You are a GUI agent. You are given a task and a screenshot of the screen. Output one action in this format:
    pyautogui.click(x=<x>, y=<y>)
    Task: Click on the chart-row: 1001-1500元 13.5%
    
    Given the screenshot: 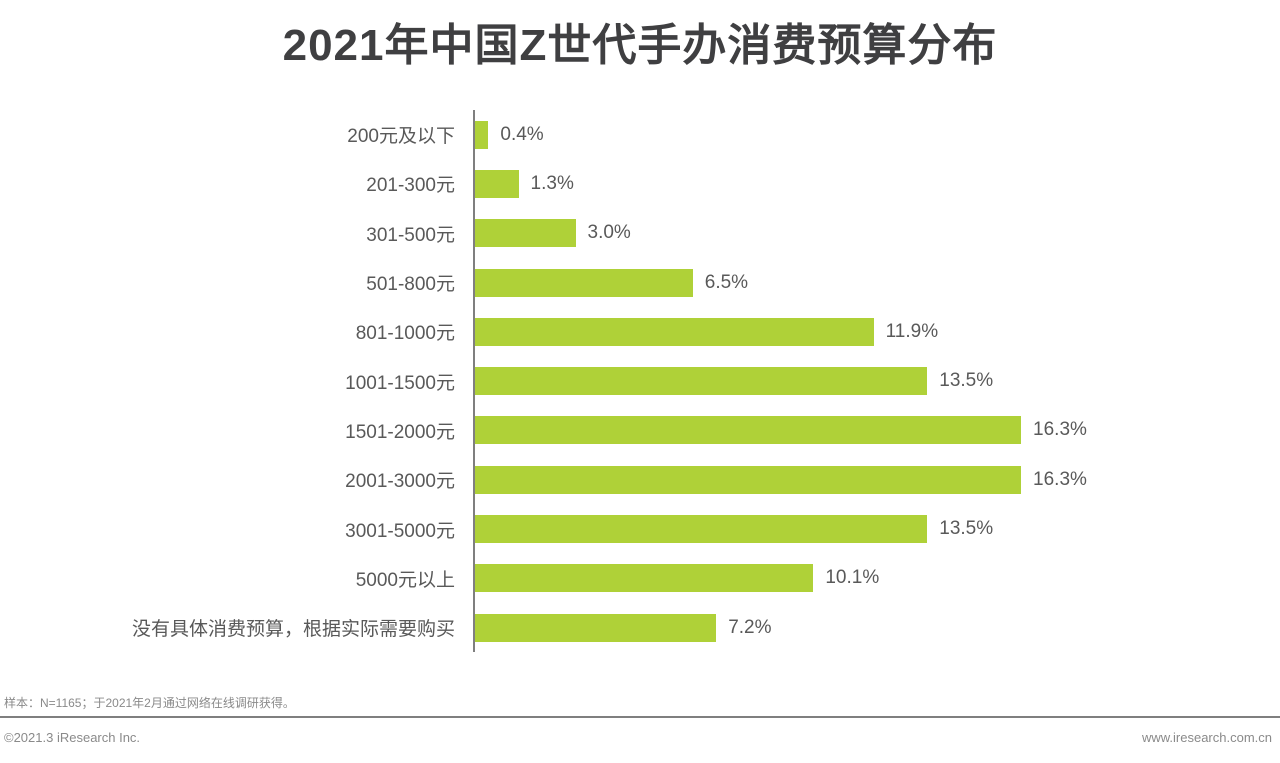 What is the action you would take?
    pyautogui.click(x=640, y=381)
    